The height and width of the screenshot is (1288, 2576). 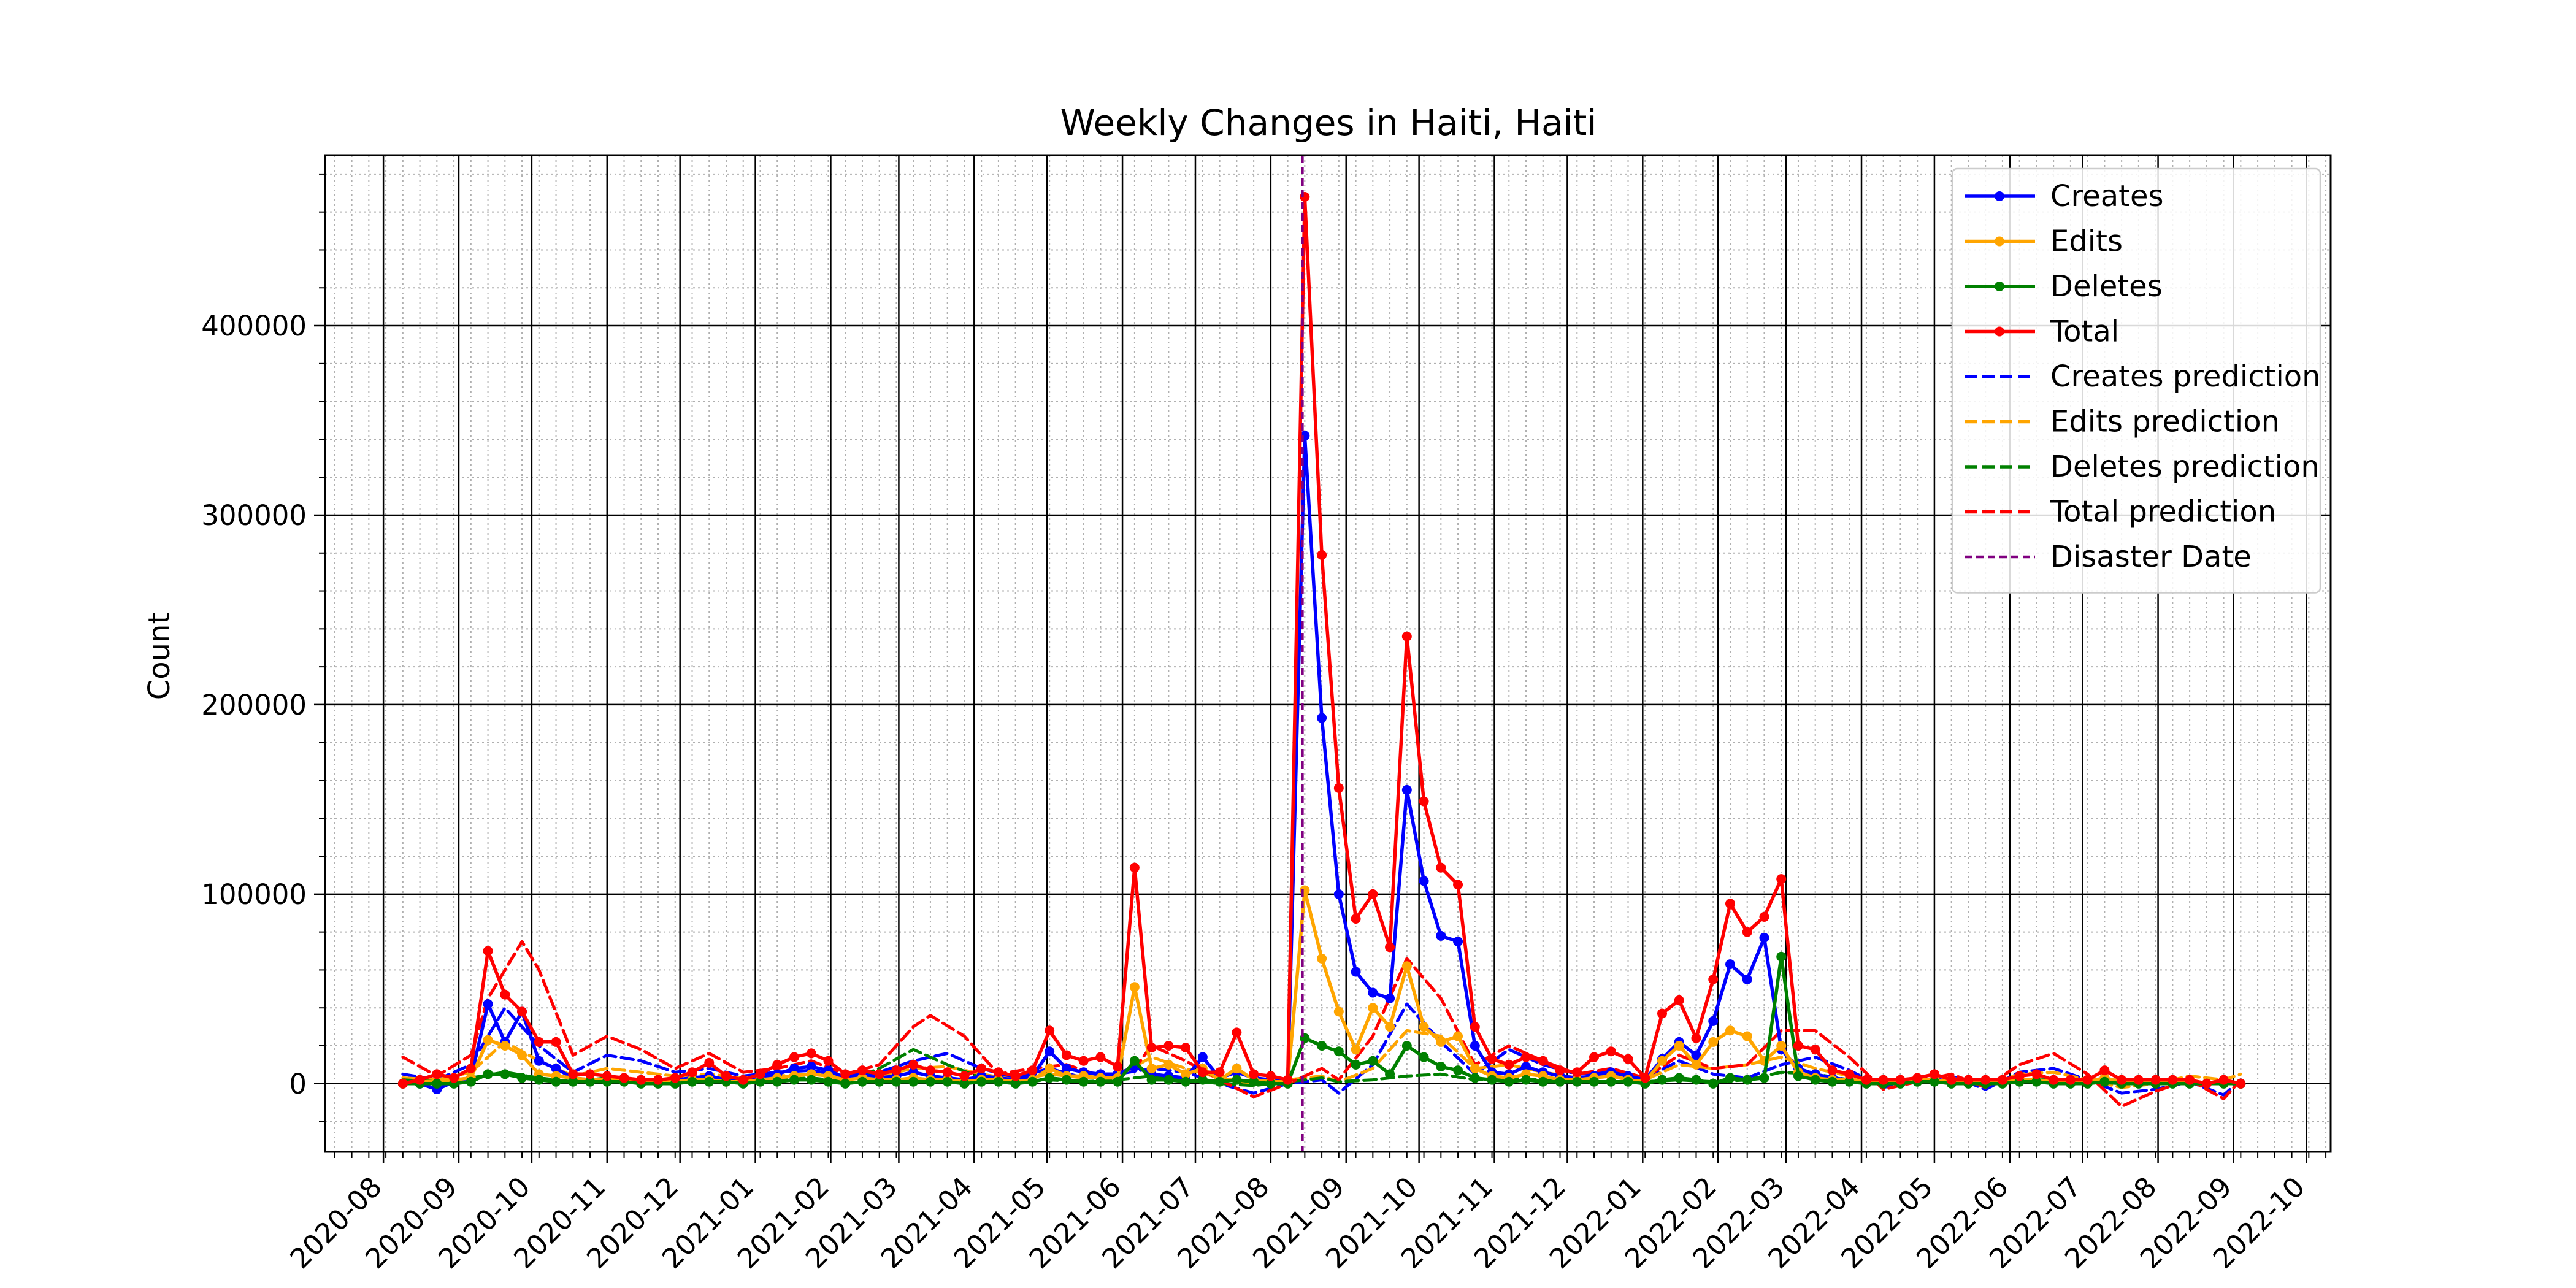 What do you see at coordinates (2106, 286) in the screenshot?
I see `legend-label-deletes: Deletes` at bounding box center [2106, 286].